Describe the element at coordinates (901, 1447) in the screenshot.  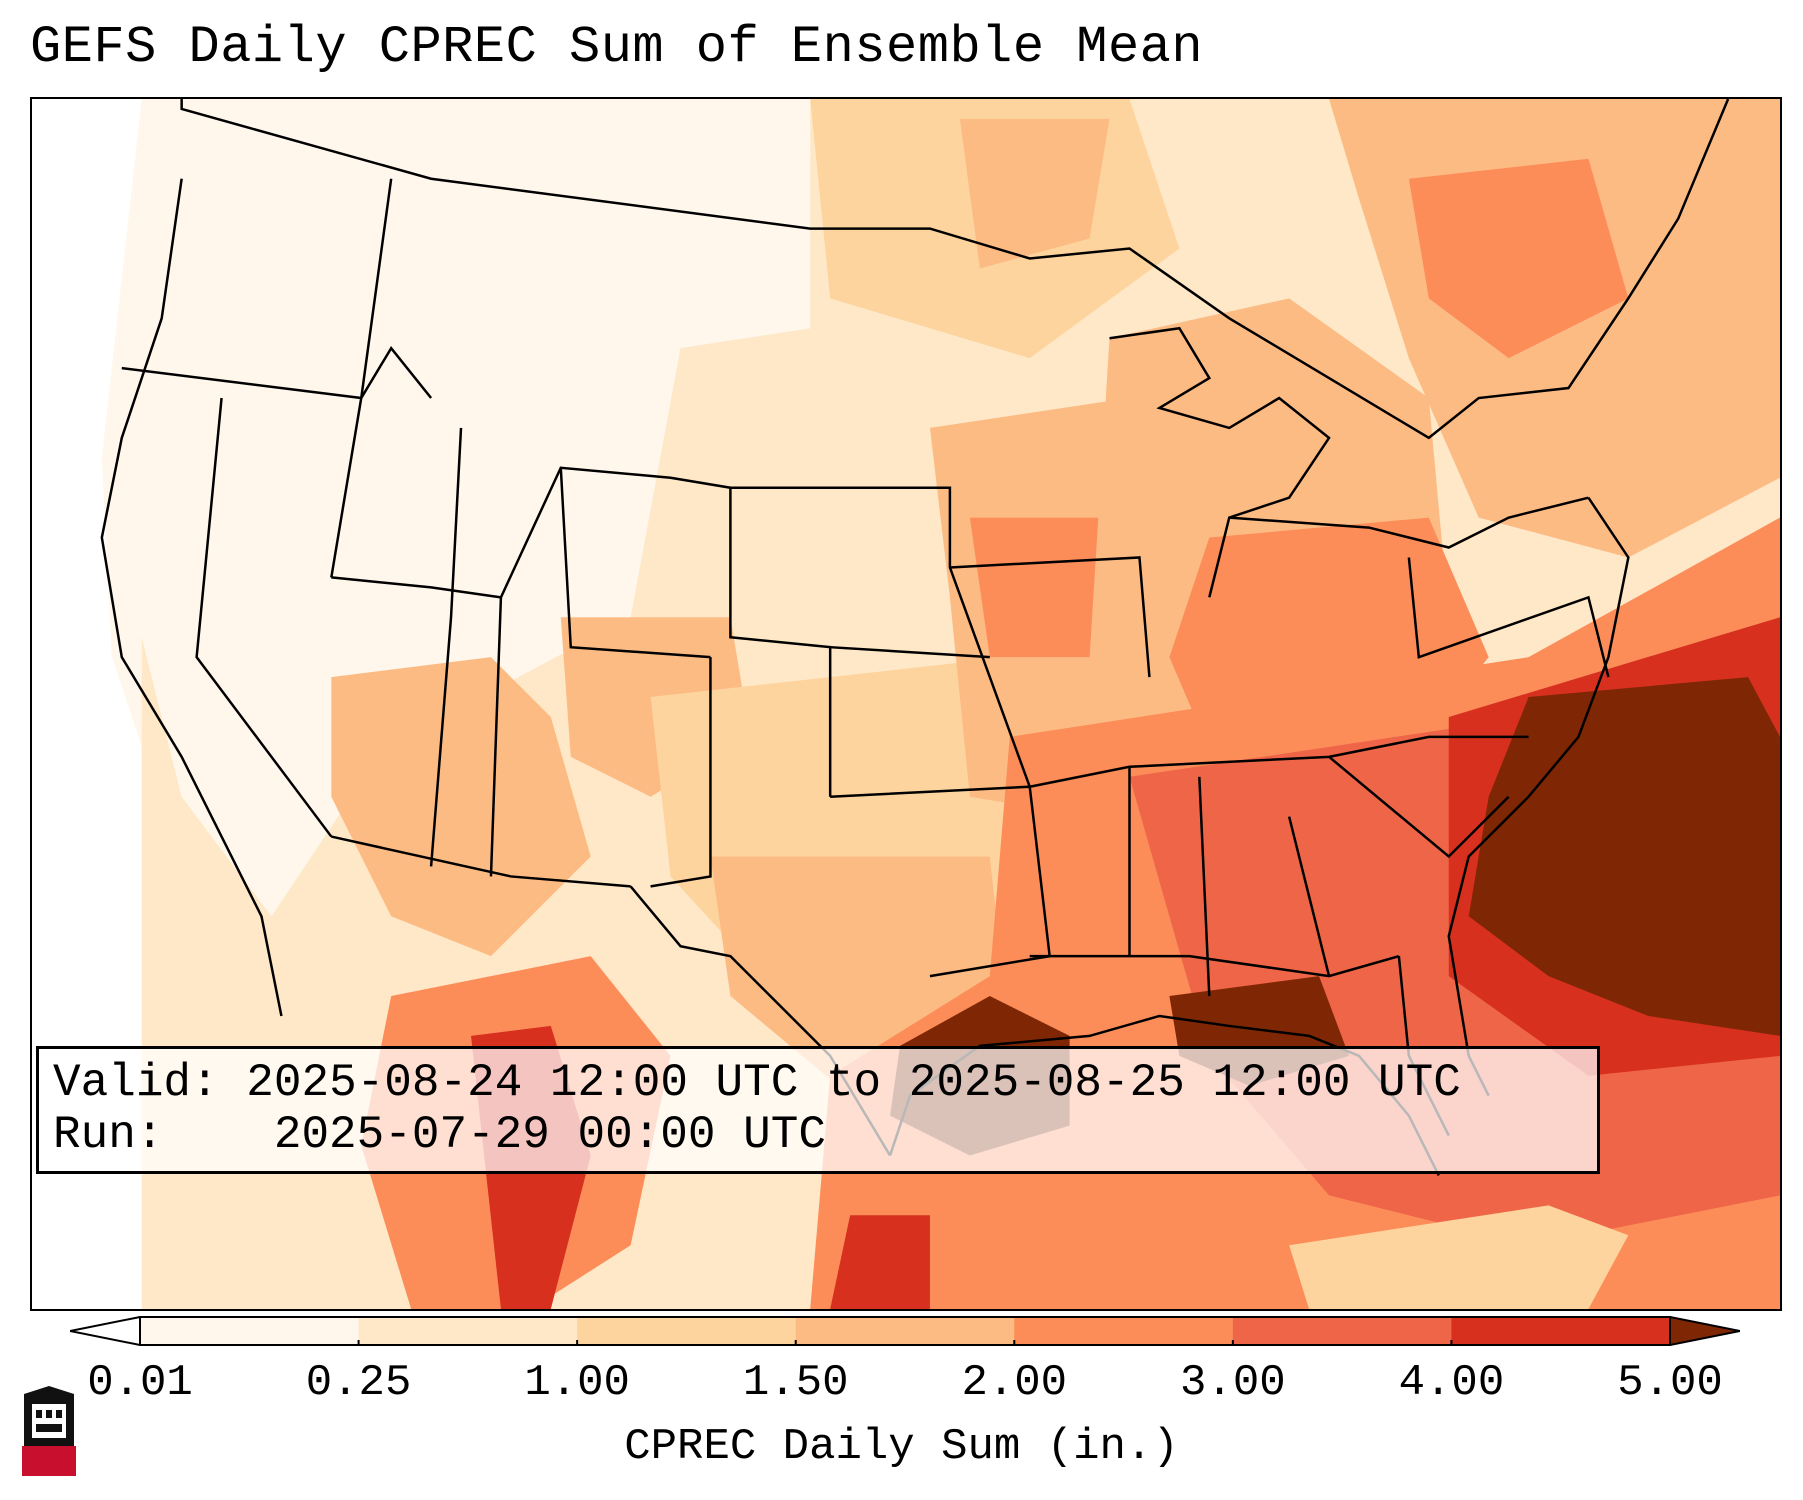
I see `colorbar-label: CPREC Daily Sum (in.)` at that location.